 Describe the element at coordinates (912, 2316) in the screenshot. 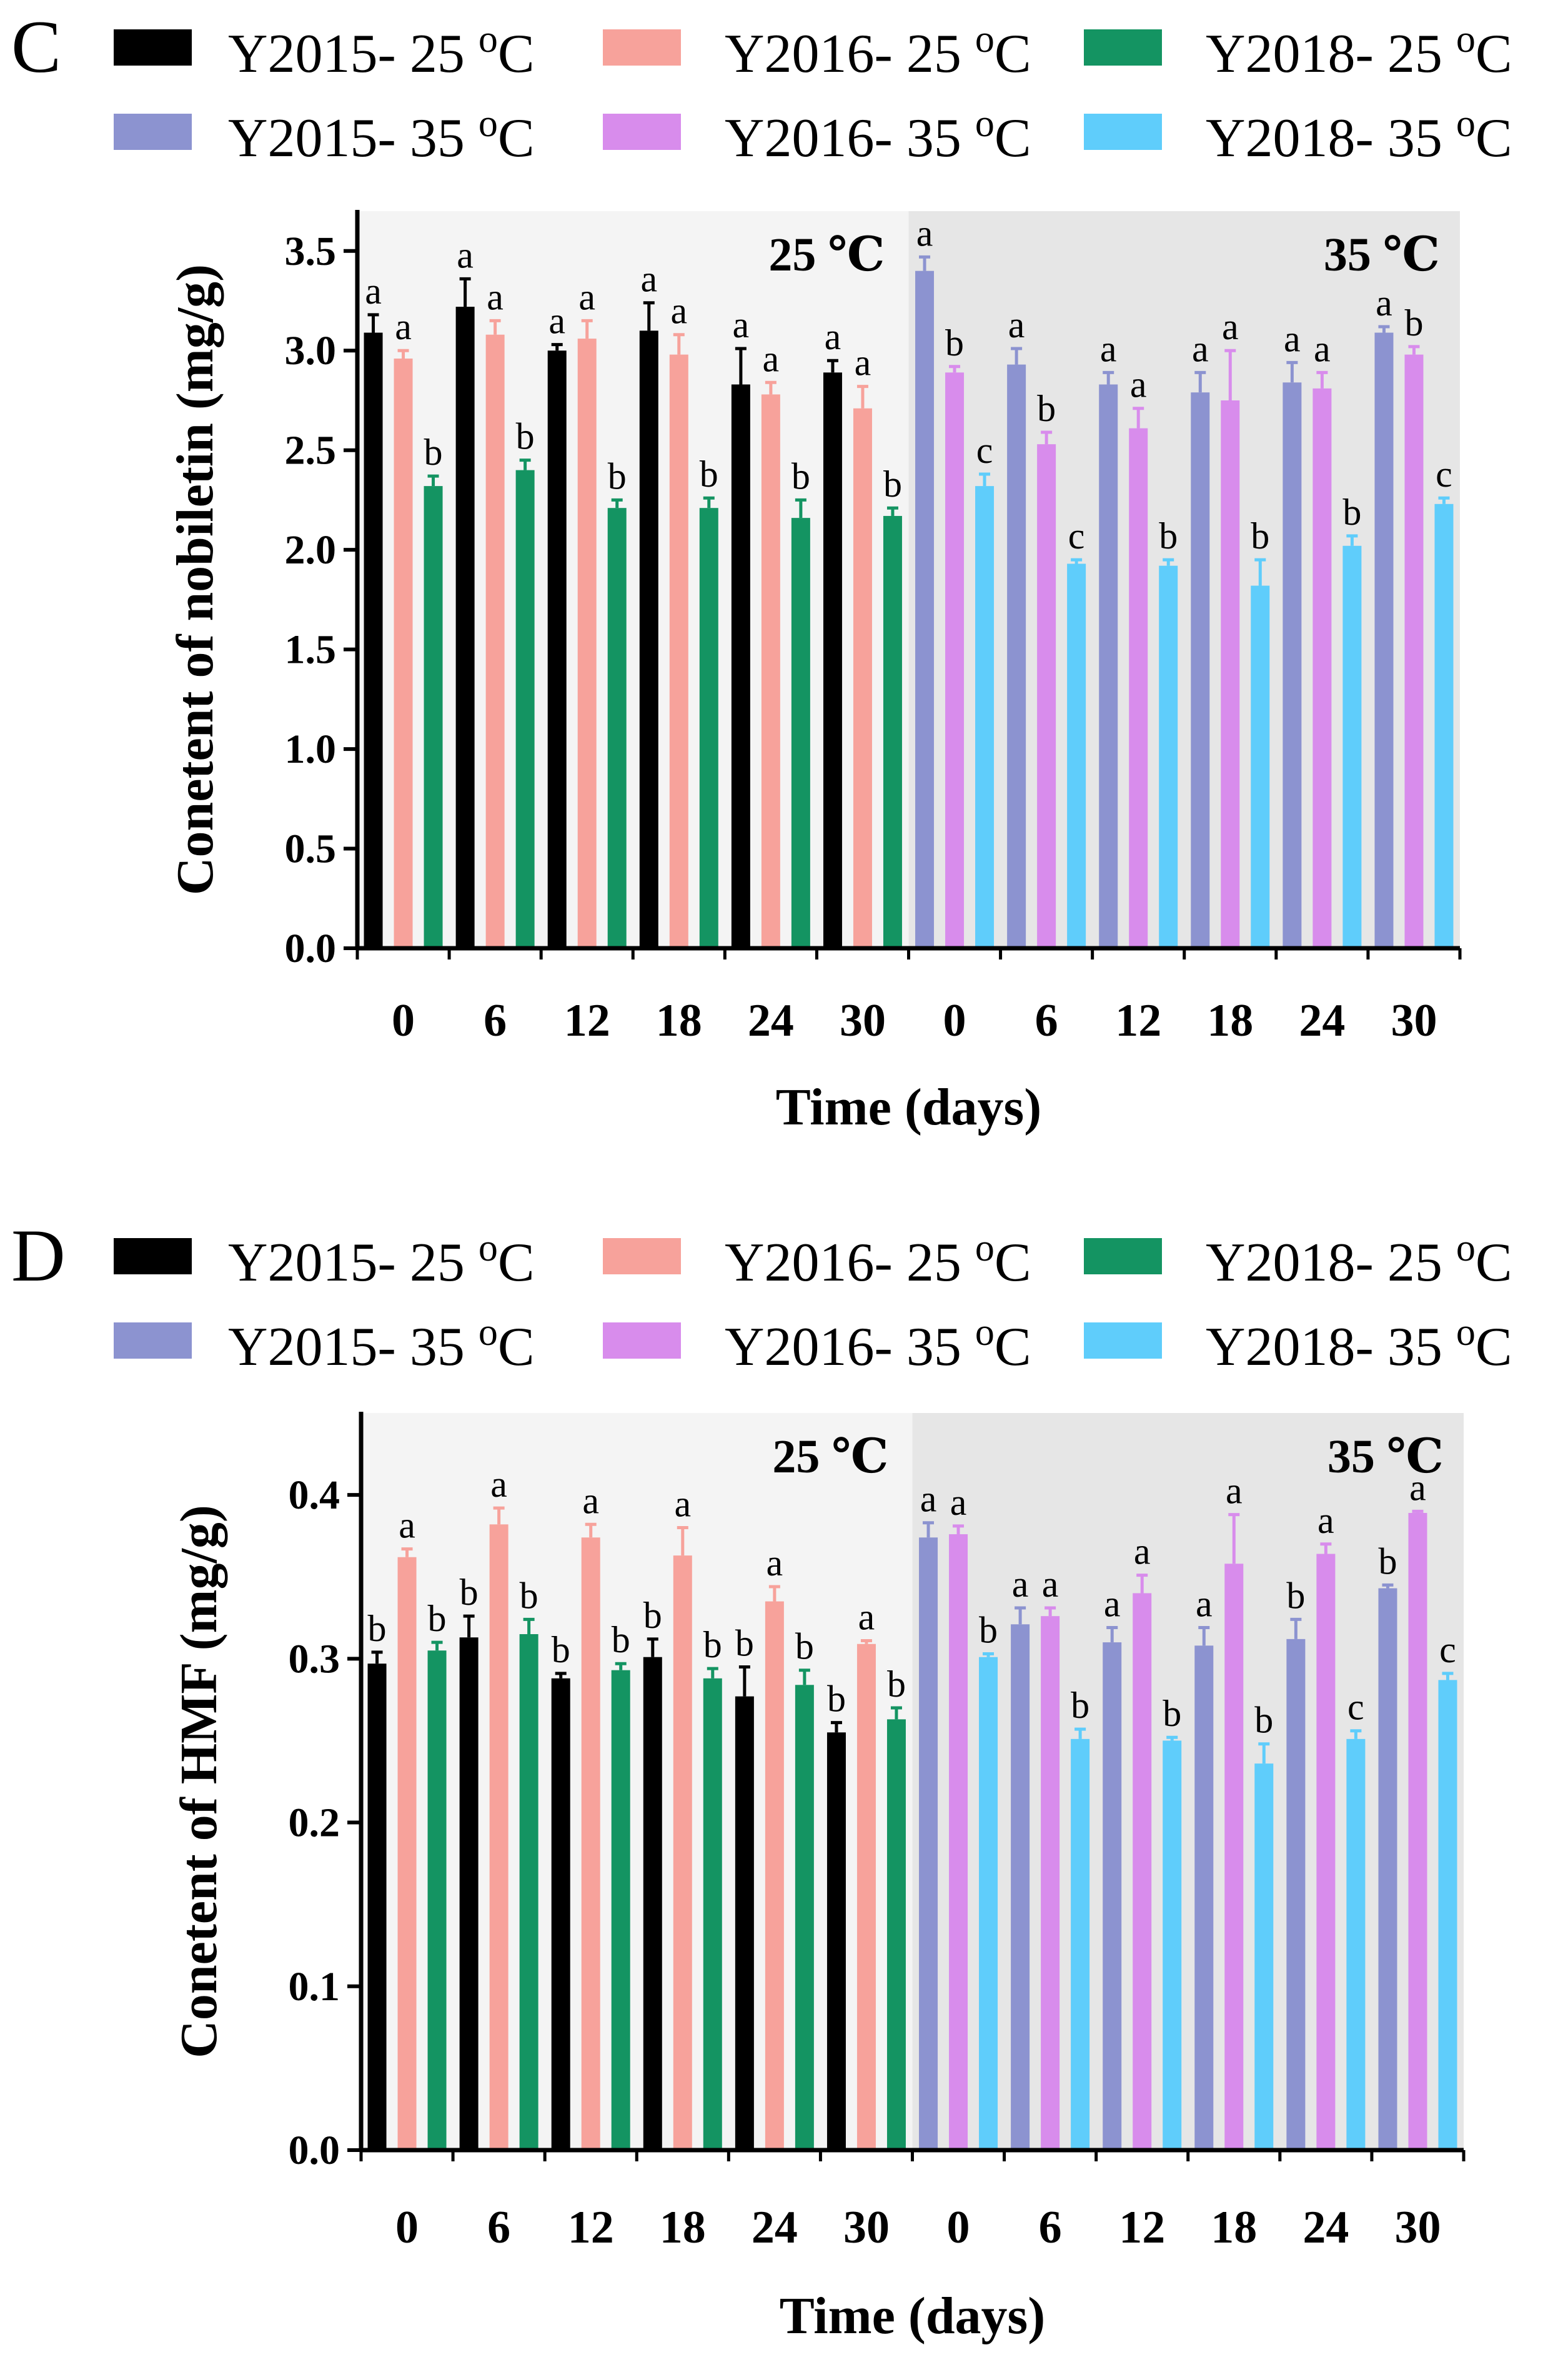

I see `x-axis-title: Time (days)` at that location.